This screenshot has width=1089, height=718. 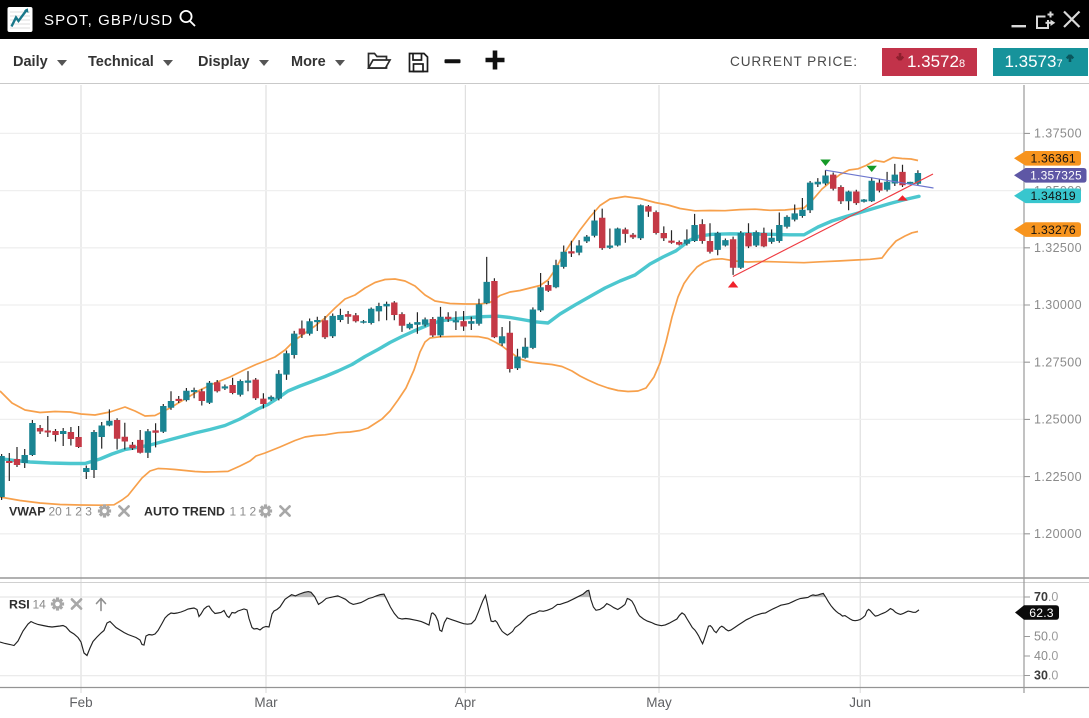 I want to click on svg-text: 1.36361, so click(x=1052, y=159).